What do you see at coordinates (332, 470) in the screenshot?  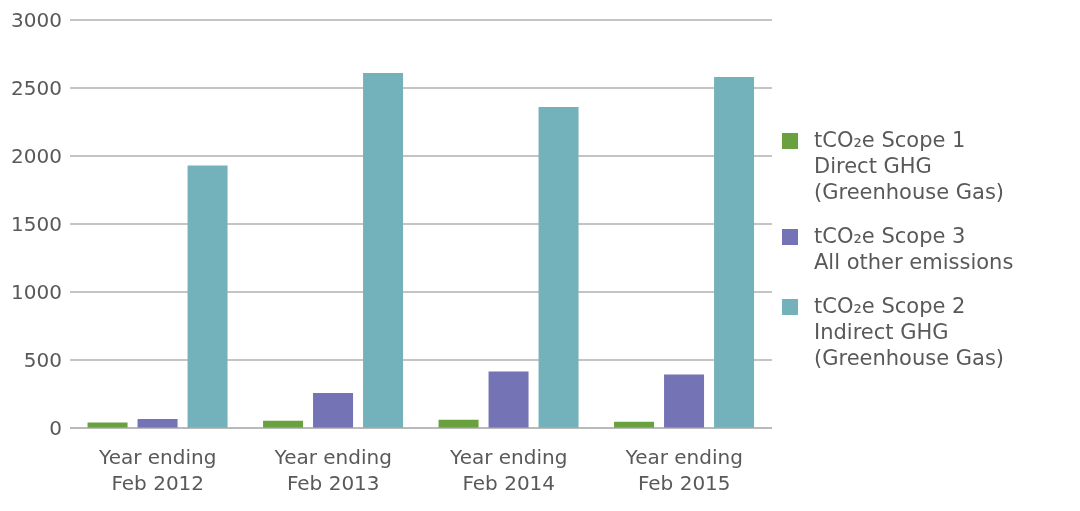 I see `x-tick-label: Year ending Feb 2013` at bounding box center [332, 470].